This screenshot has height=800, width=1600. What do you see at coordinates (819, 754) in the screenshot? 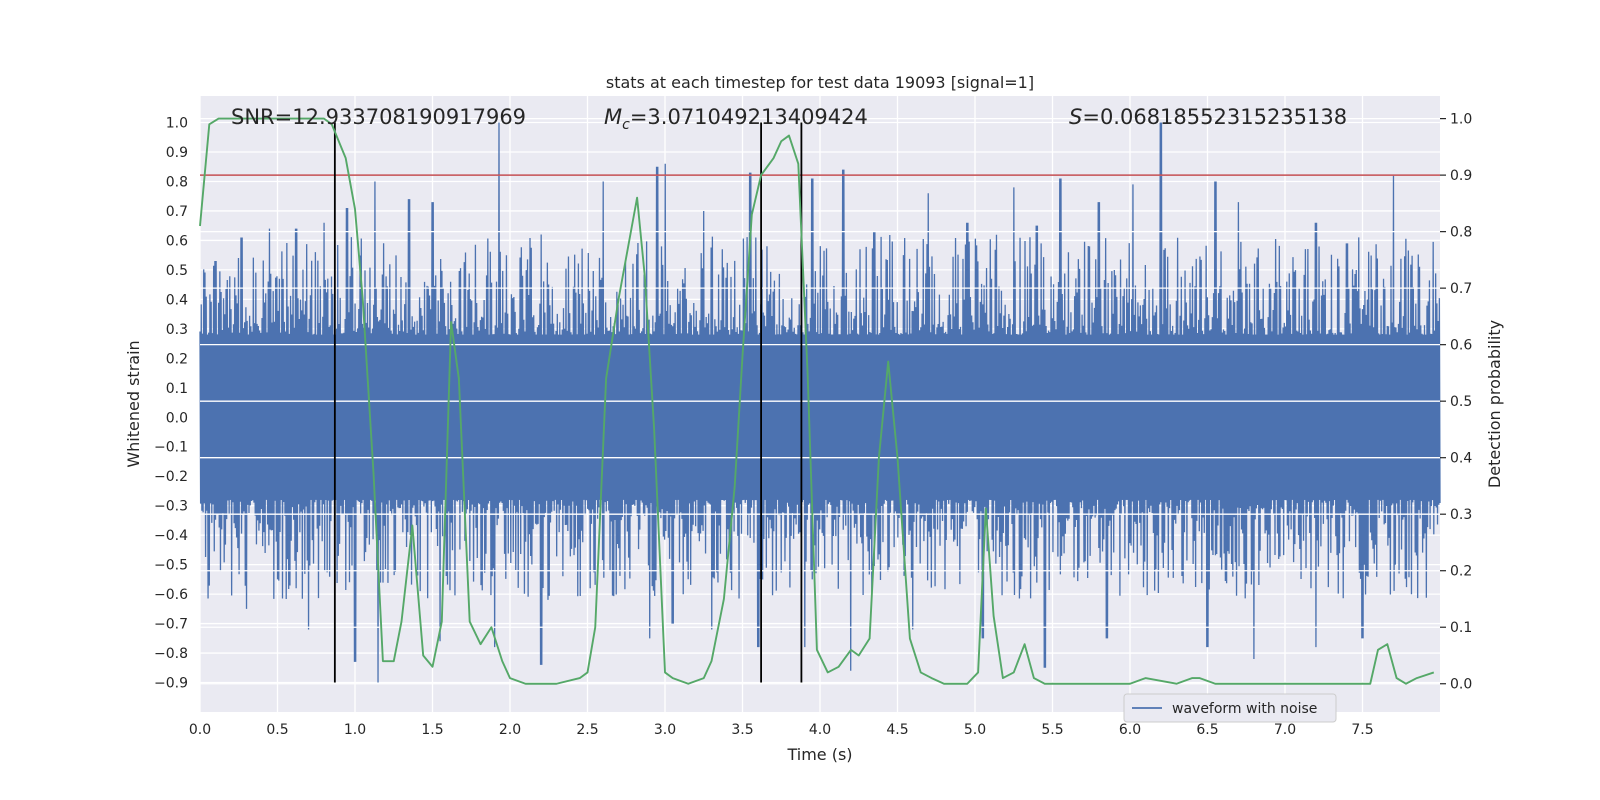
I see `x-axis-label: Time (s)` at bounding box center [819, 754].